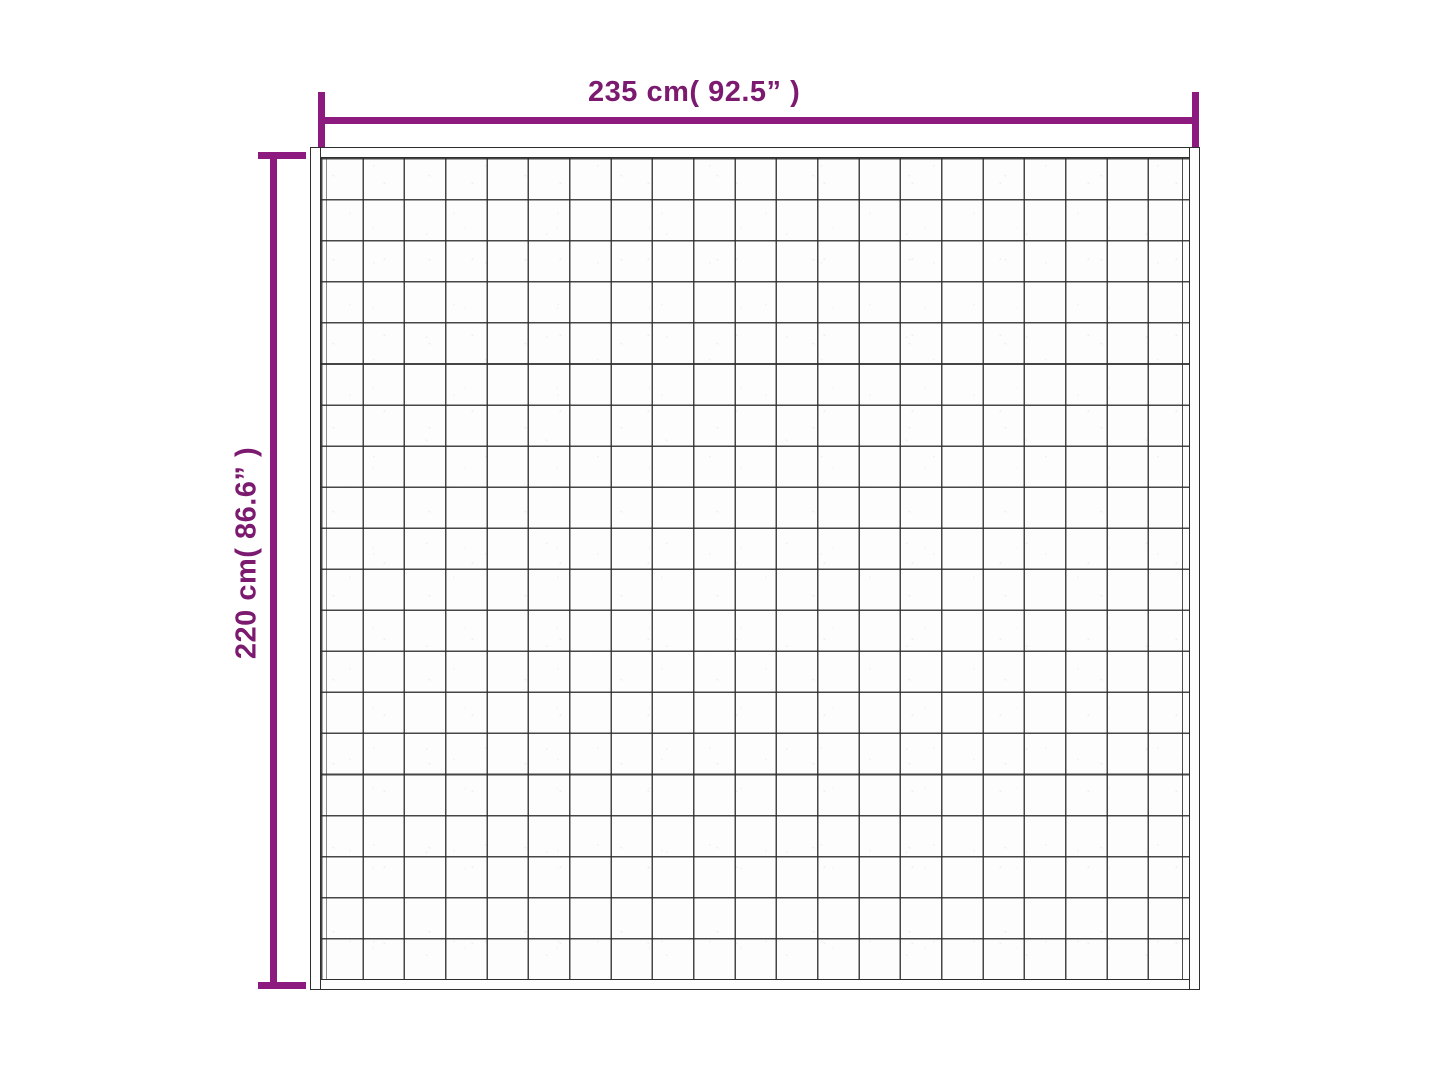  I want to click on width-dimension-cap-left, so click(321, 121).